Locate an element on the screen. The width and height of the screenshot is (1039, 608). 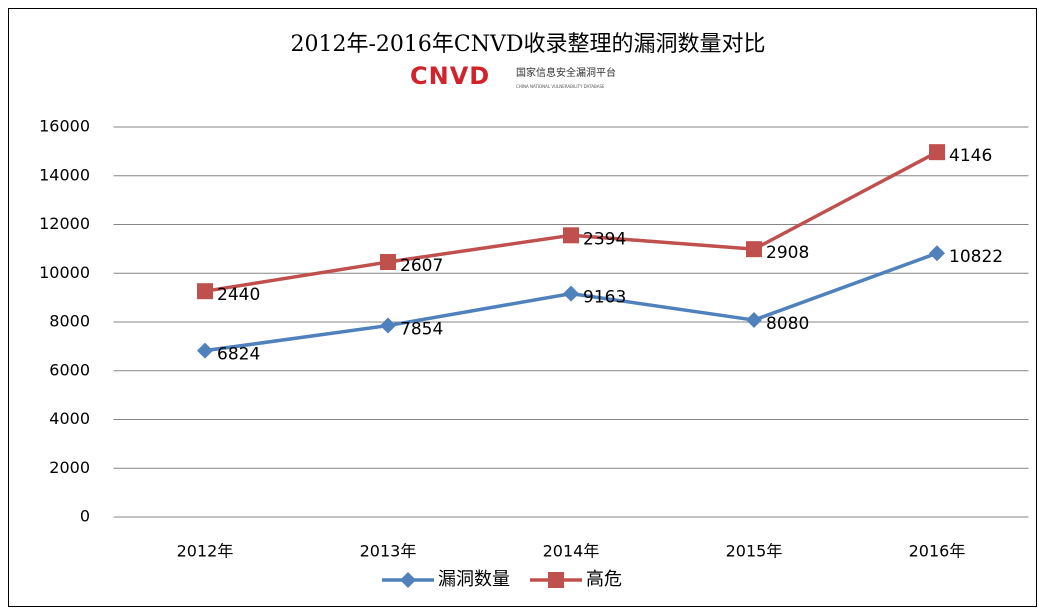
x-tick-label: 2016年 is located at coordinates (937, 551).